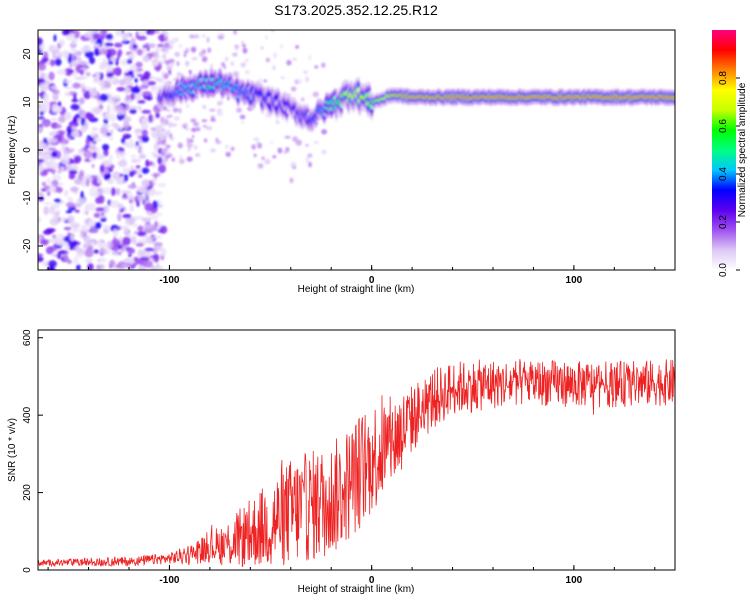  I want to click on colorbar-label: Normalized spectral amplitude, so click(742, 149).